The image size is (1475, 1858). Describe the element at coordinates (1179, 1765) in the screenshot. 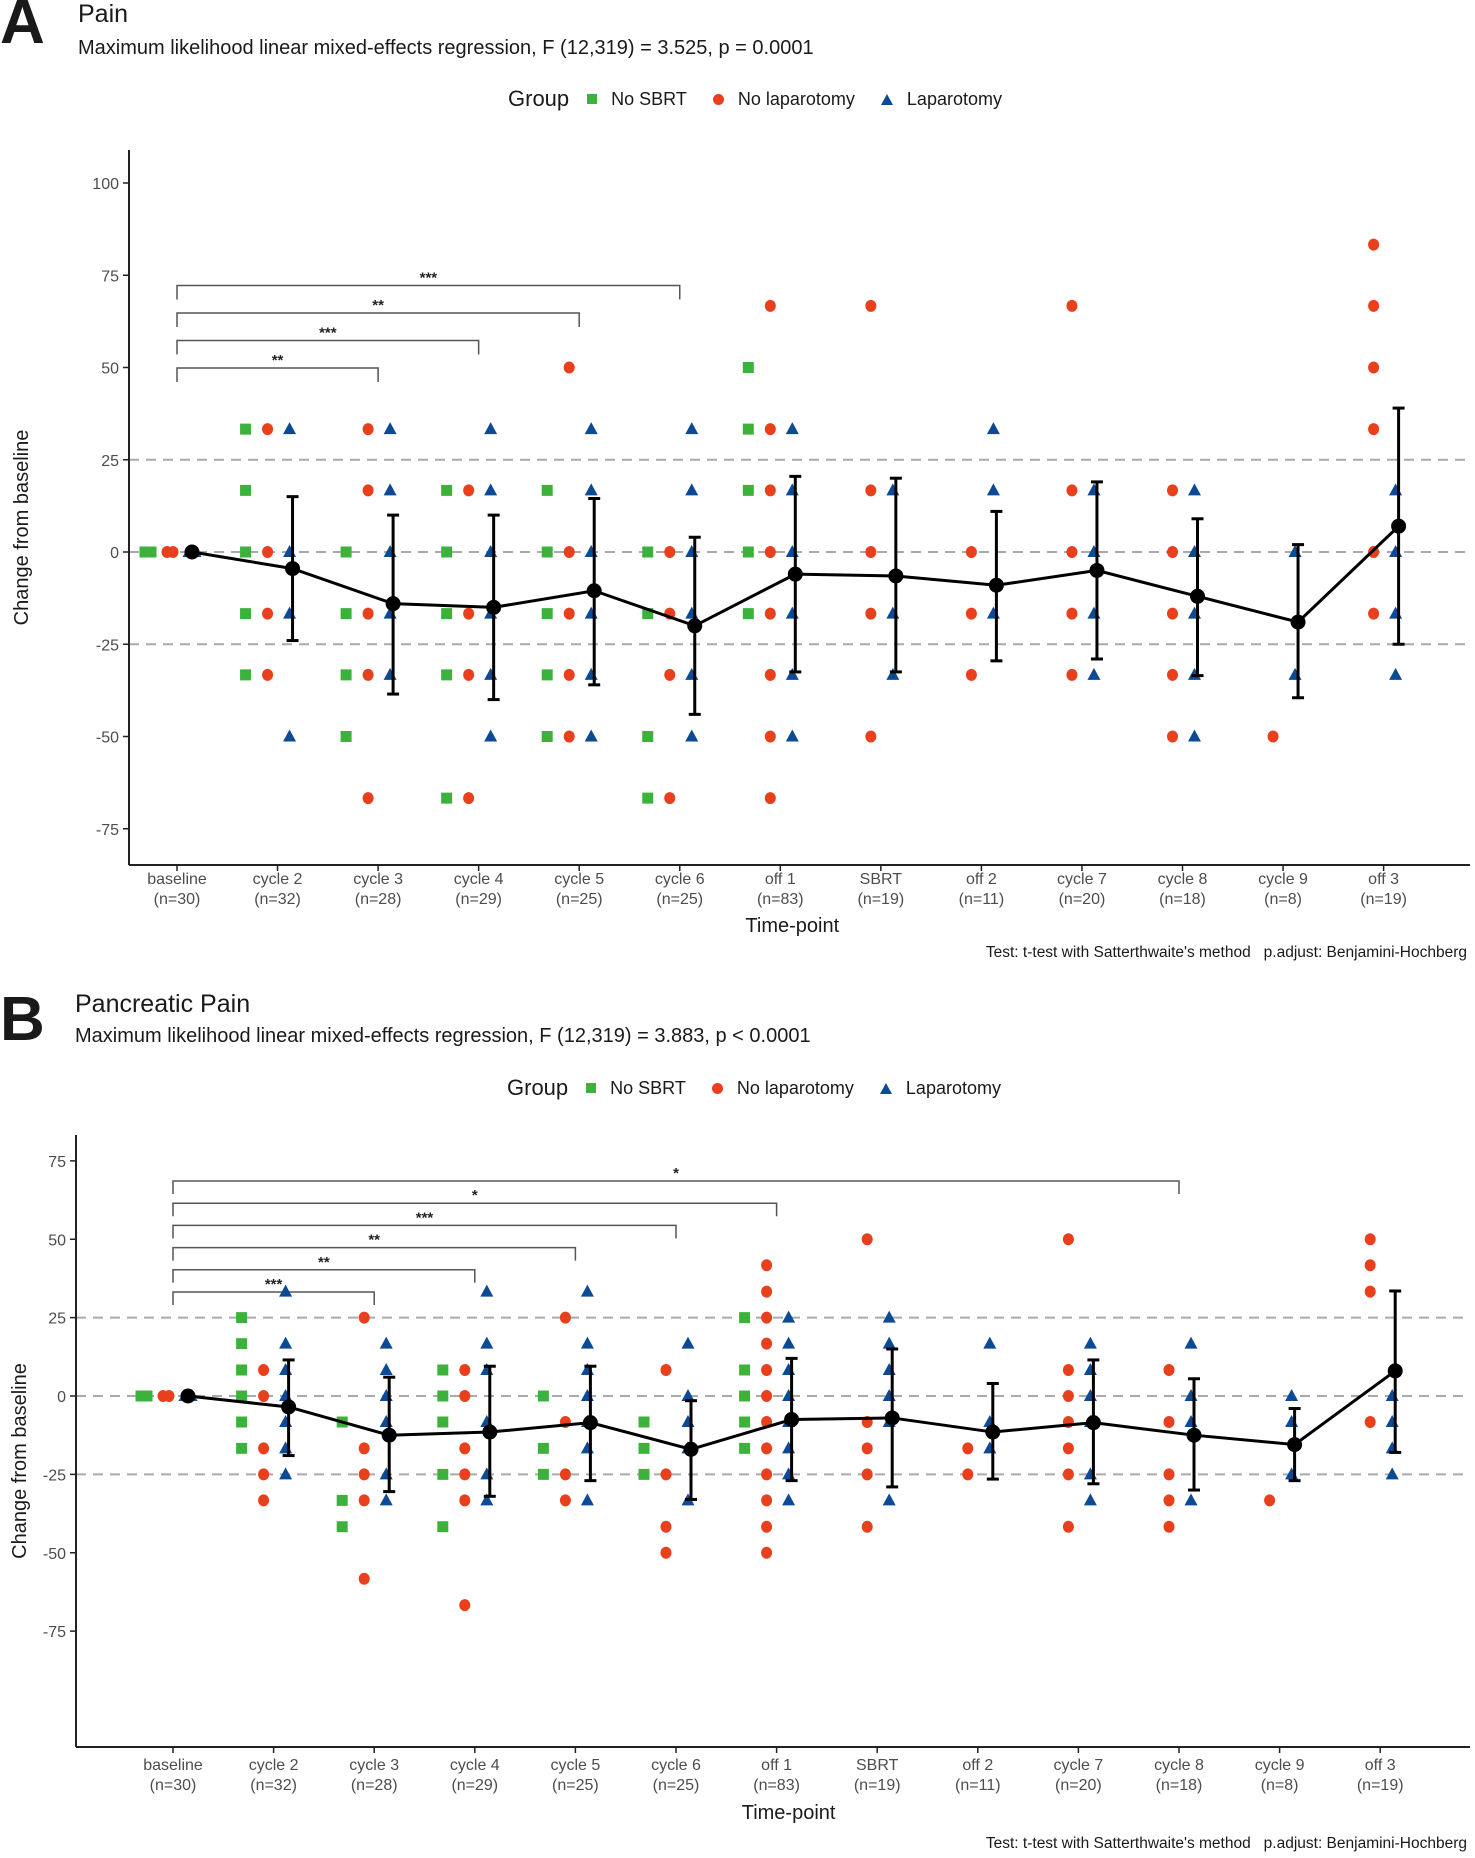

I see `x-tick-label: cycle 8` at that location.